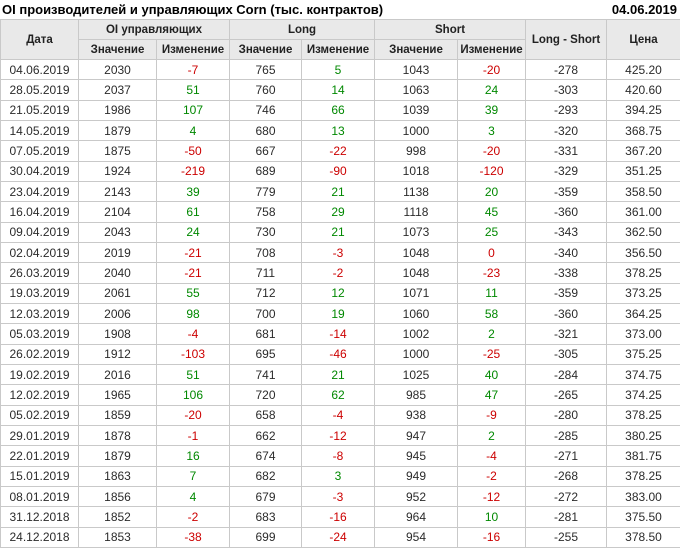 The image size is (680, 548). What do you see at coordinates (340, 313) in the screenshot?
I see `table-row: 12.03.2019 2006 98 700 19 1060 58 -360 364.25` at bounding box center [340, 313].